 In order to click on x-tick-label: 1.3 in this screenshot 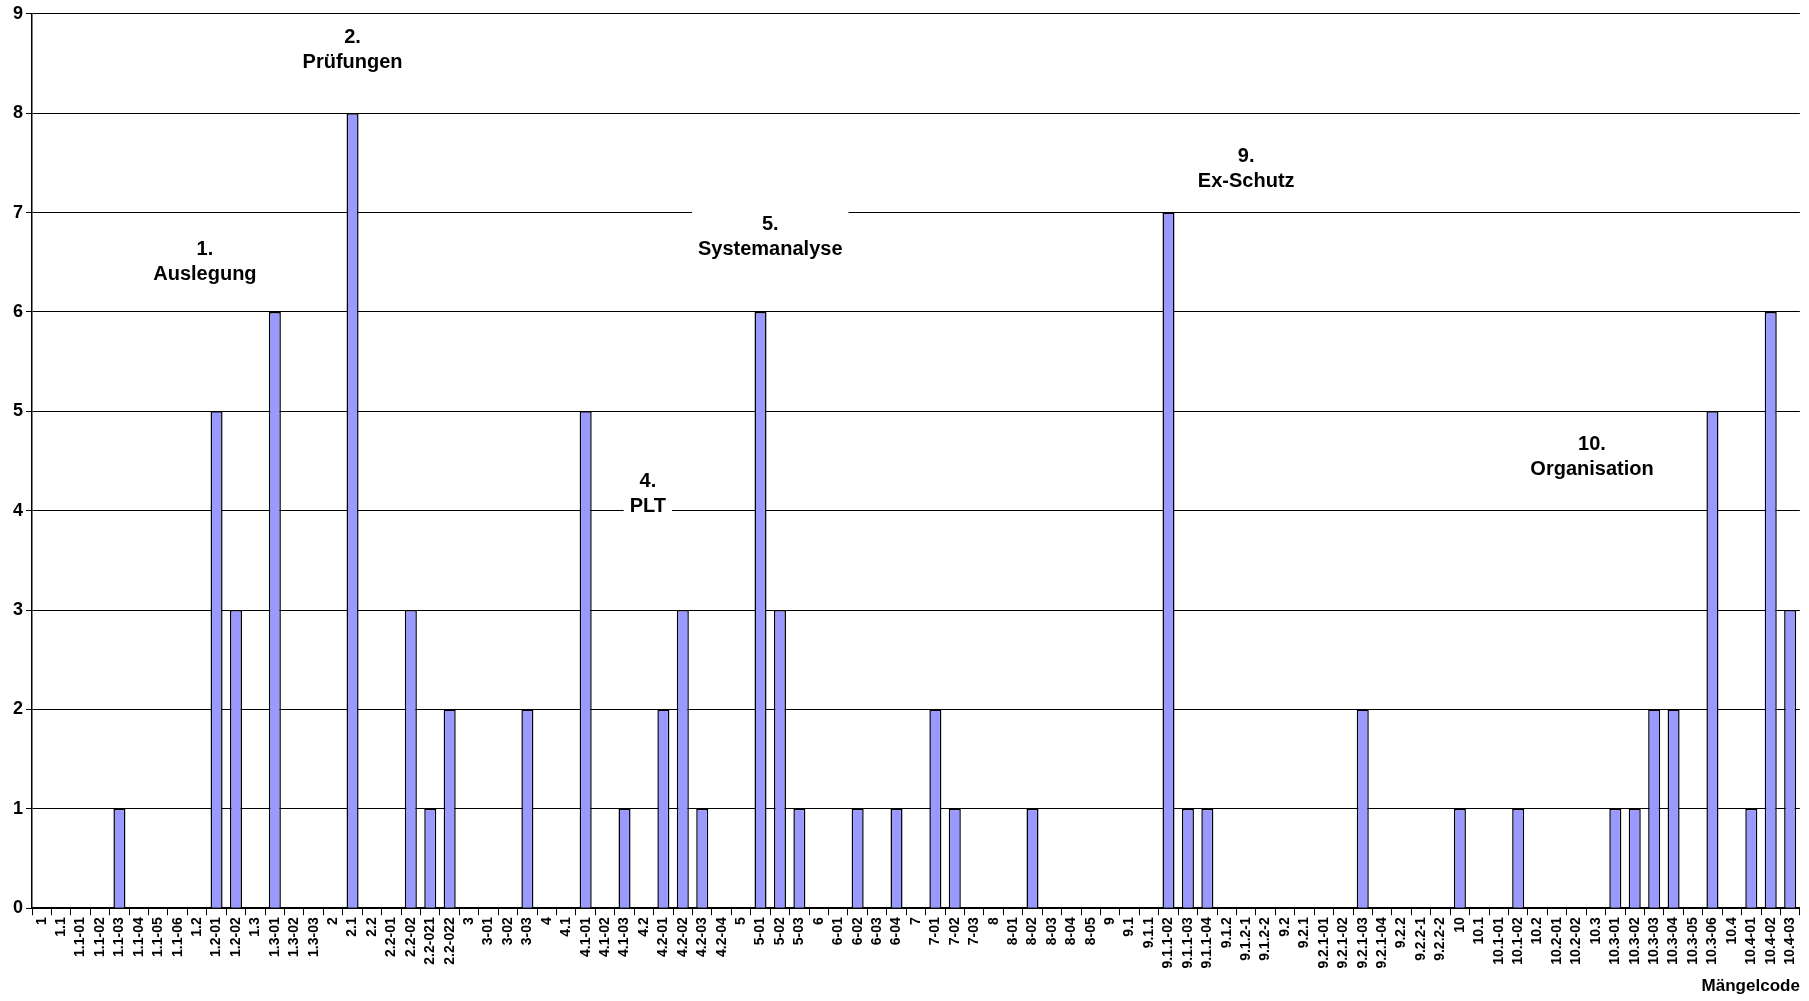, I will do `click(254, 927)`.